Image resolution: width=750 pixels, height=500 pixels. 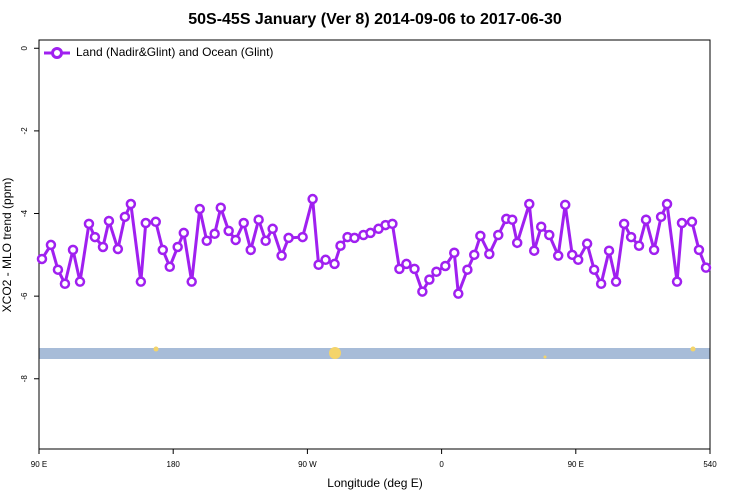 What do you see at coordinates (441, 464) in the screenshot?
I see `x-tick-label: 0` at bounding box center [441, 464].